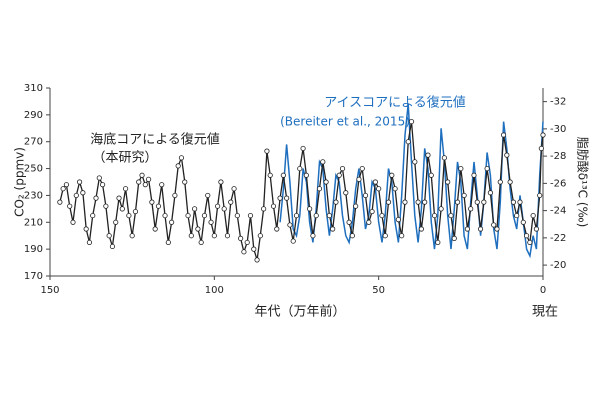 This screenshot has width=600, height=400. Describe the element at coordinates (378, 290) in the screenshot. I see `x-tick-label: 50` at that location.